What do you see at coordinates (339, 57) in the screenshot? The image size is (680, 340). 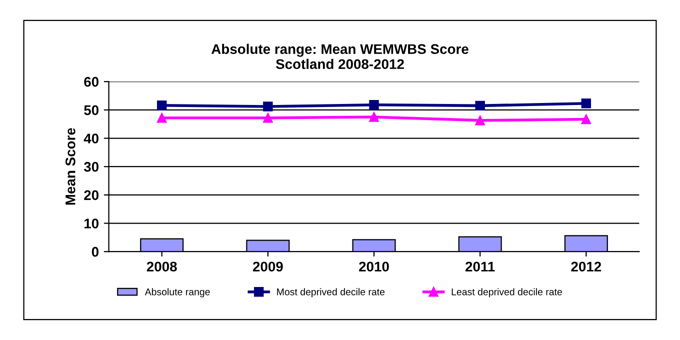 I see `chart-title: Absolute range: Mean WEMWBS Score Scotland 2008-2012` at bounding box center [339, 57].